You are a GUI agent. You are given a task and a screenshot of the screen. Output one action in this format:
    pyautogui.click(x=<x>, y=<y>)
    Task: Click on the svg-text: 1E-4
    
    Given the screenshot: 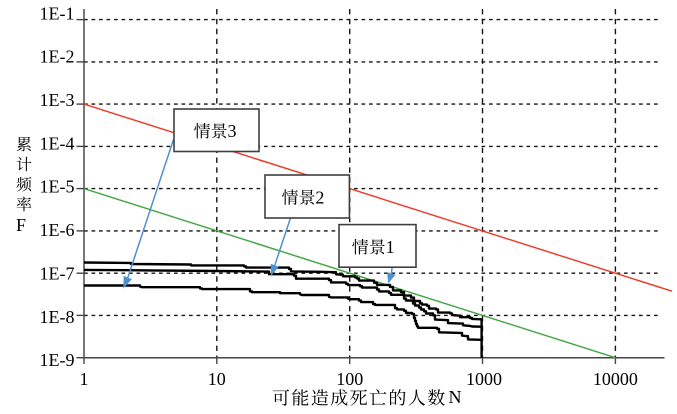 What is the action you would take?
    pyautogui.click(x=57, y=143)
    